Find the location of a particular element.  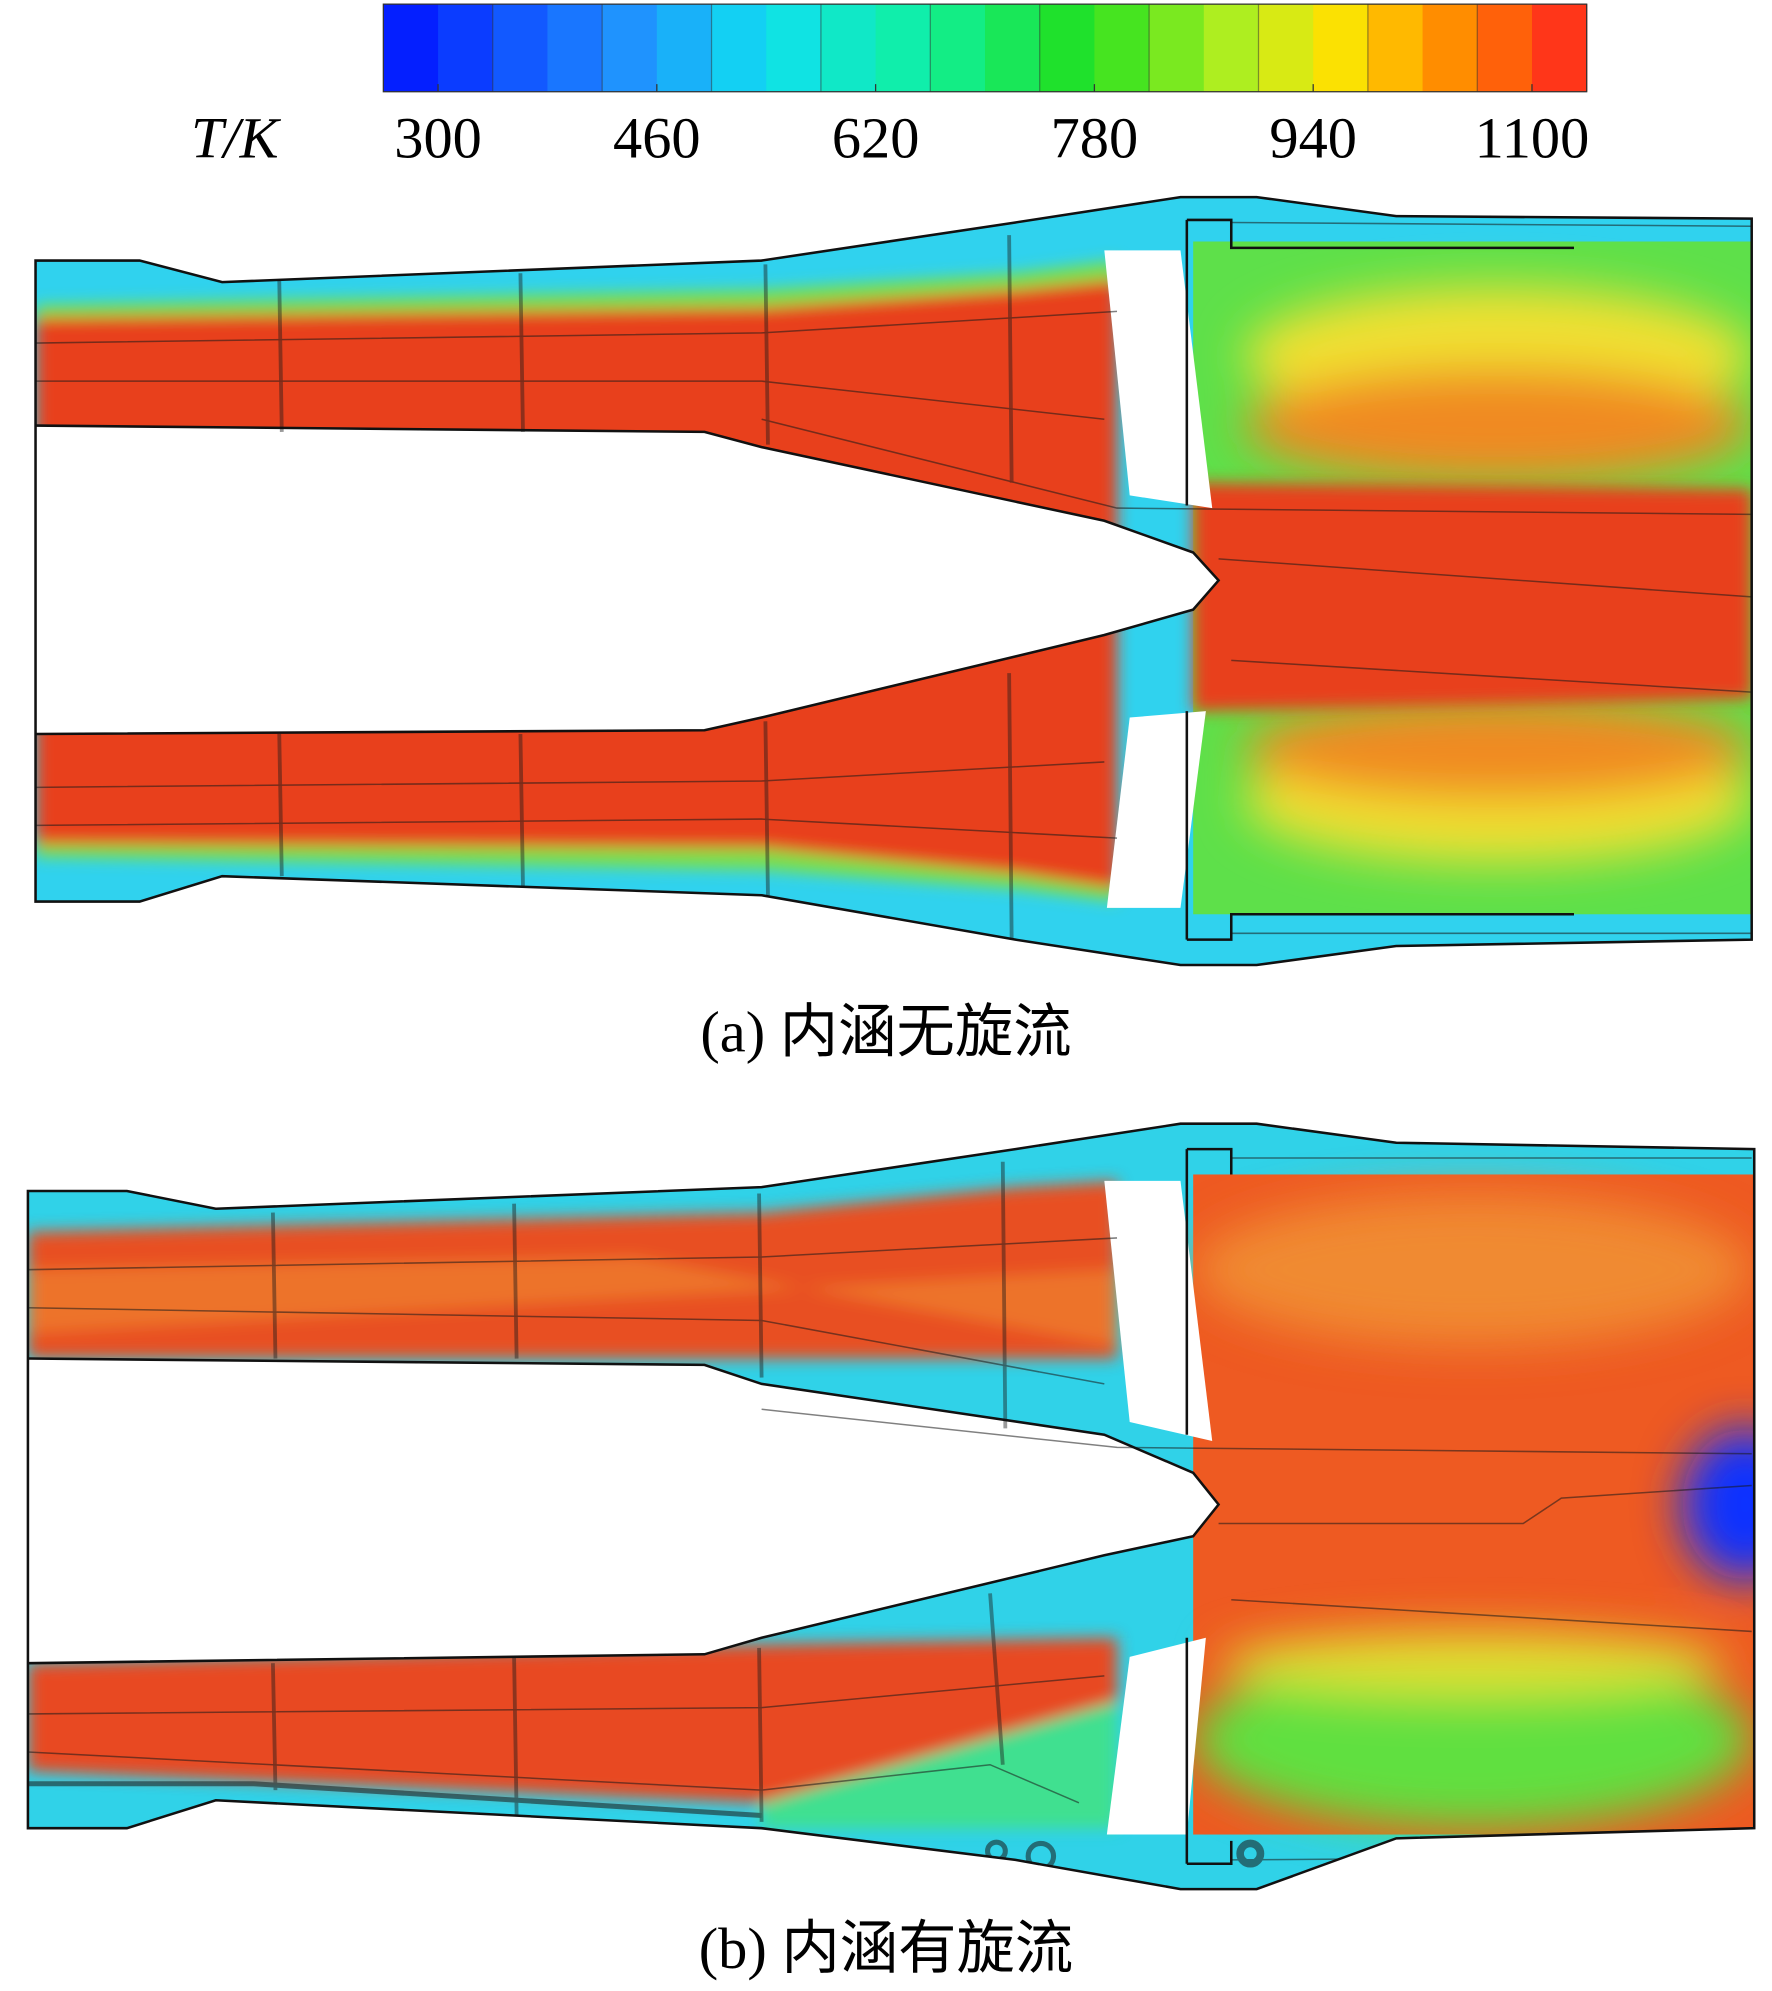

colorbar-tick-label: 460 is located at coordinates (657, 138).